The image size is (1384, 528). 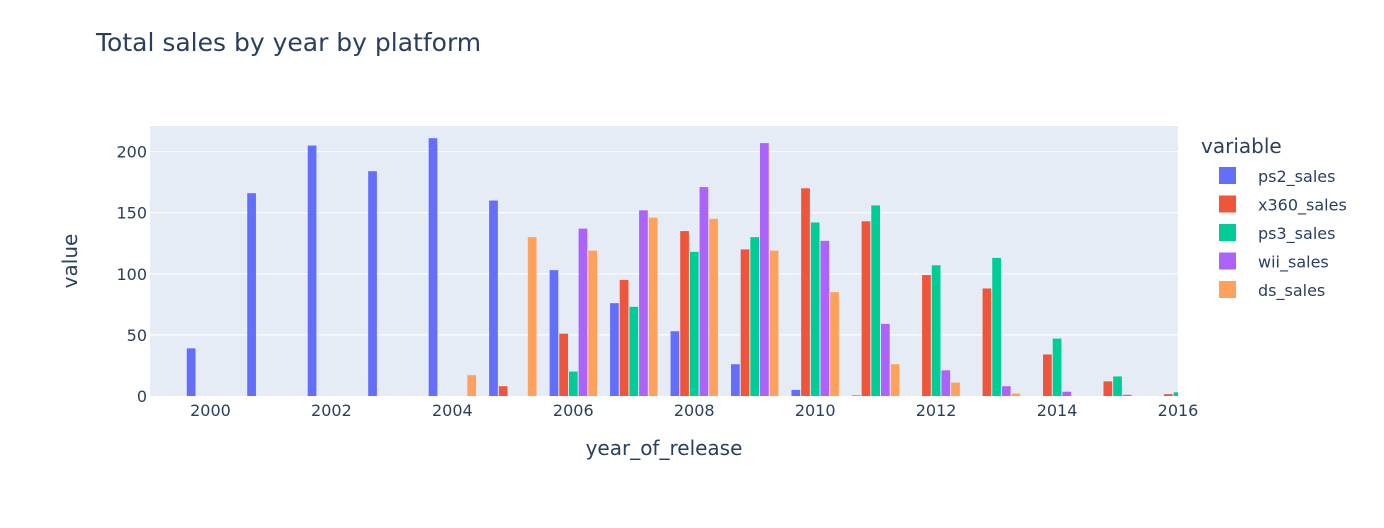 I want to click on legend-swatch-wii_sales, so click(x=1227, y=261).